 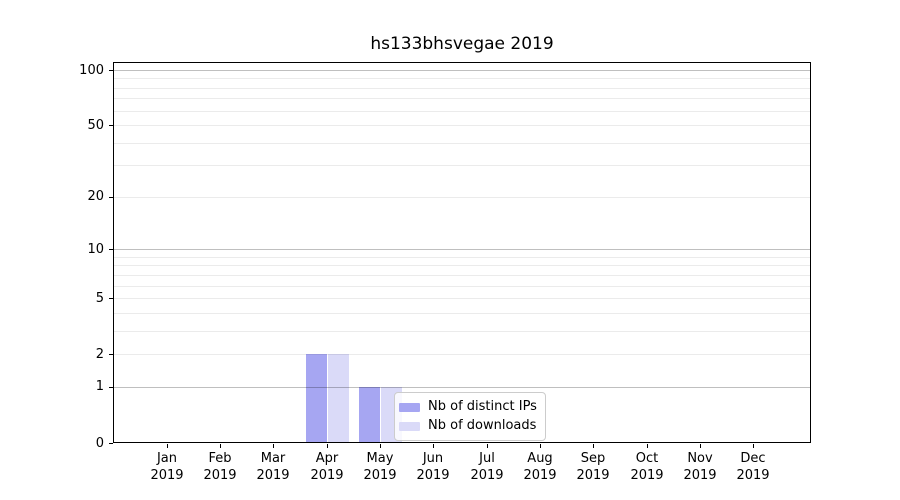 I want to click on y-tick-label: 100, so click(x=91, y=70).